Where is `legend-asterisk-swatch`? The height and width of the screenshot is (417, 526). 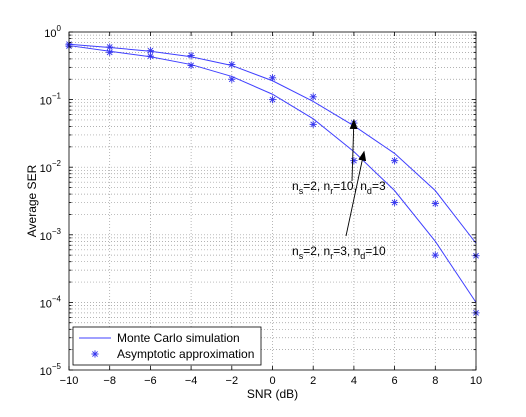 legend-asterisk-swatch is located at coordinates (95, 354).